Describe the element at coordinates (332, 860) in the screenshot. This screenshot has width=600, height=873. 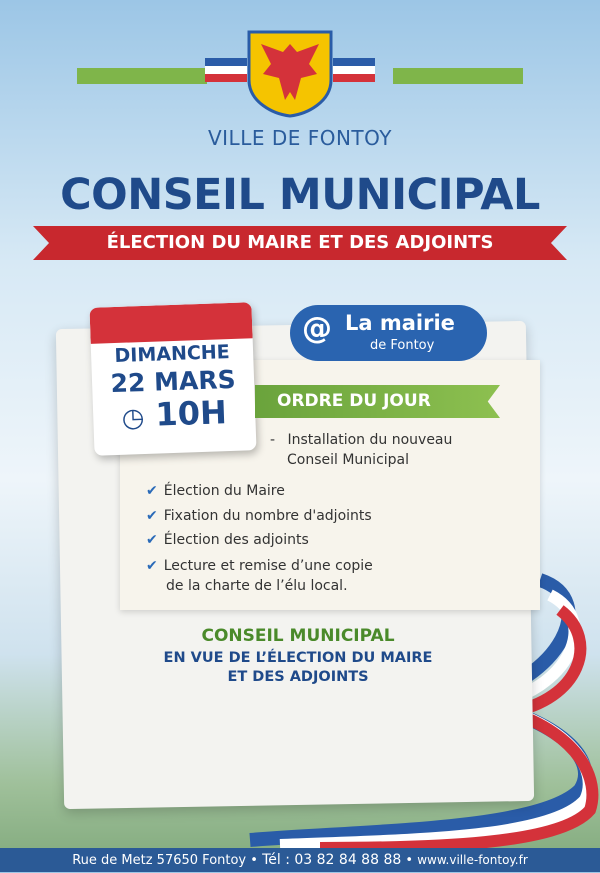
I see `footer-phone: Tél : 03 82 84 88 88` at that location.